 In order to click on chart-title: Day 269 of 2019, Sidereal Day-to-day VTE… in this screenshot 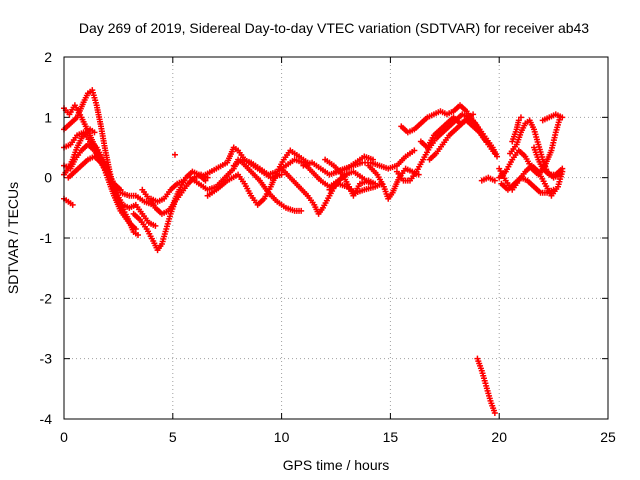, I will do `click(334, 28)`.